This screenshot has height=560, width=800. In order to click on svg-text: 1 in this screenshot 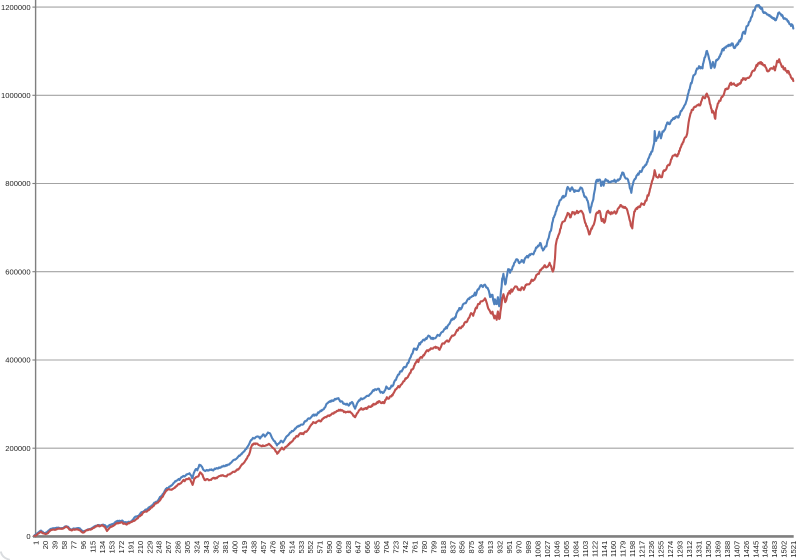, I will do `click(36, 543)`.